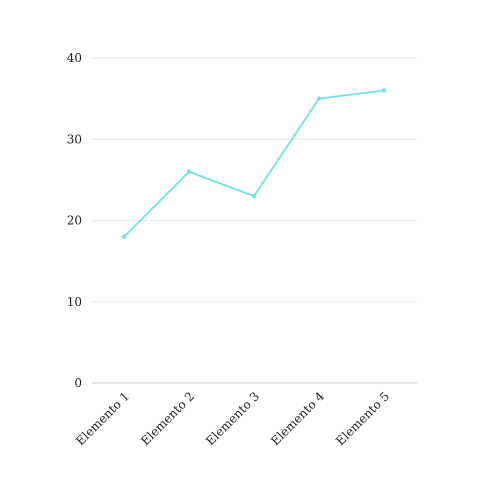  Describe the element at coordinates (297, 418) in the screenshot. I see `x-tick-label: Elemento 4` at that location.